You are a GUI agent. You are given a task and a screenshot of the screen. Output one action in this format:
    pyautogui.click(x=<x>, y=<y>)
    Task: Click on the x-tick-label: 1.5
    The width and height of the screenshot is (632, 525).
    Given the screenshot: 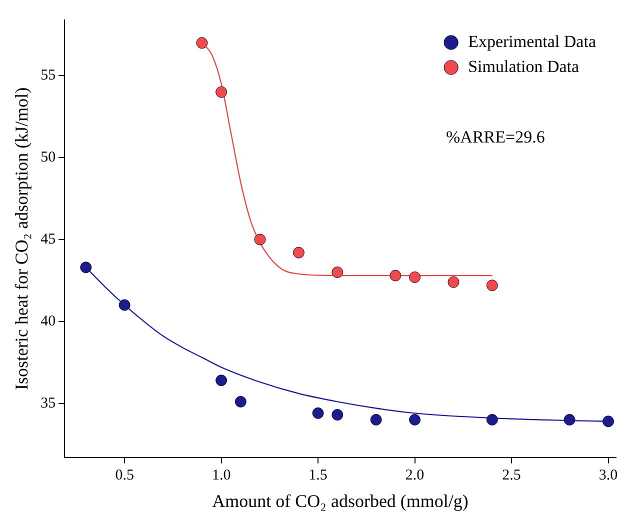 What is the action you would take?
    pyautogui.click(x=318, y=475)
    